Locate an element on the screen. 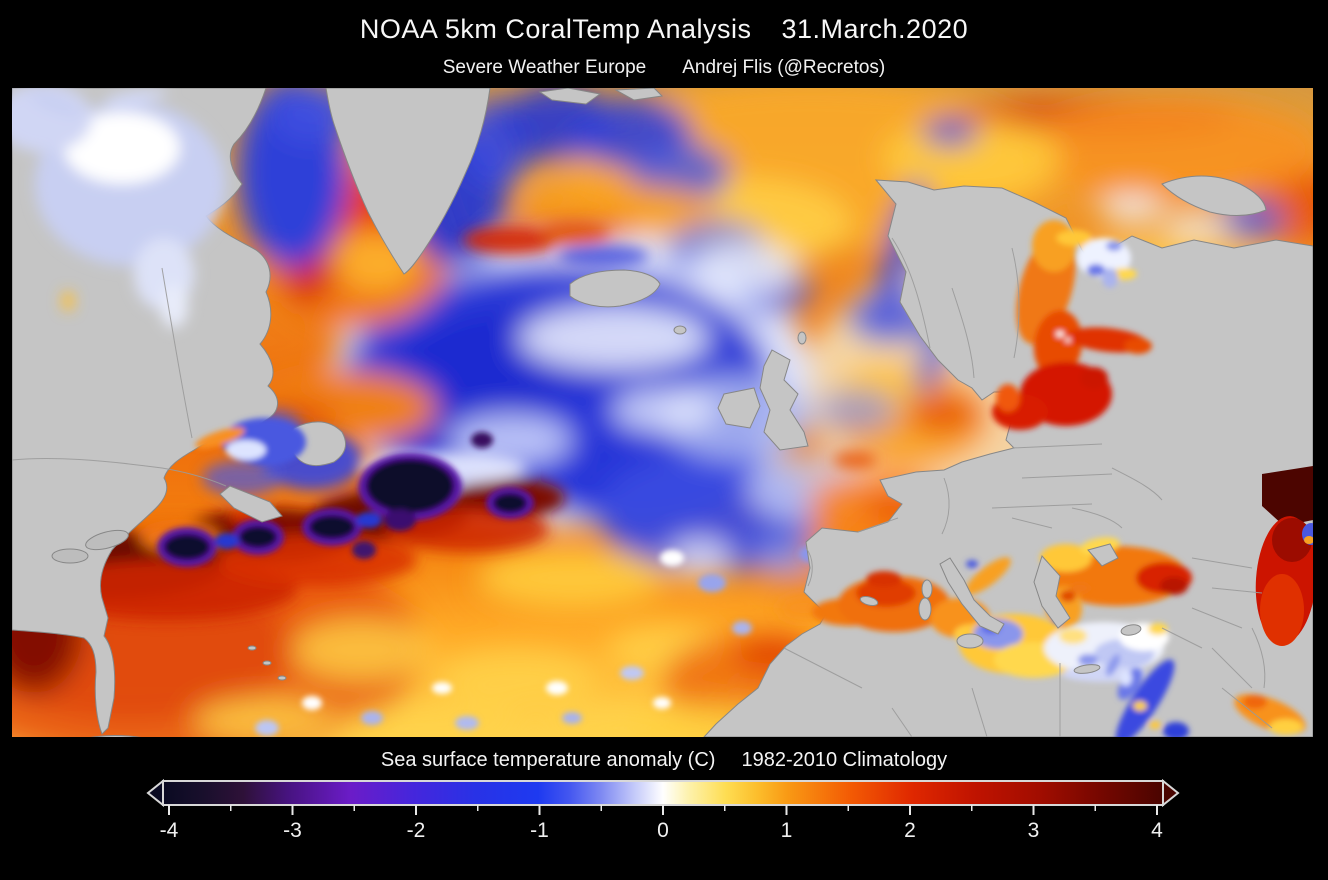  land-iceland is located at coordinates (615, 288).